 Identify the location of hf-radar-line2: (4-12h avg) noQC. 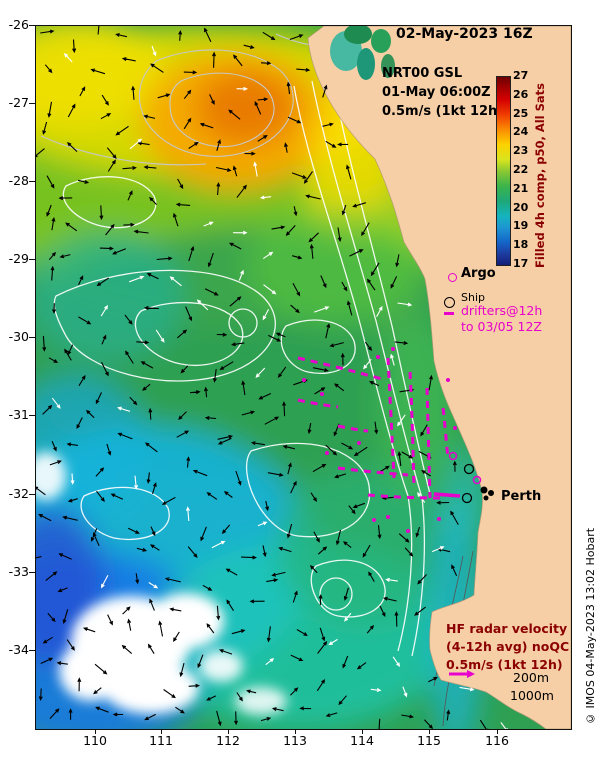
(508, 646).